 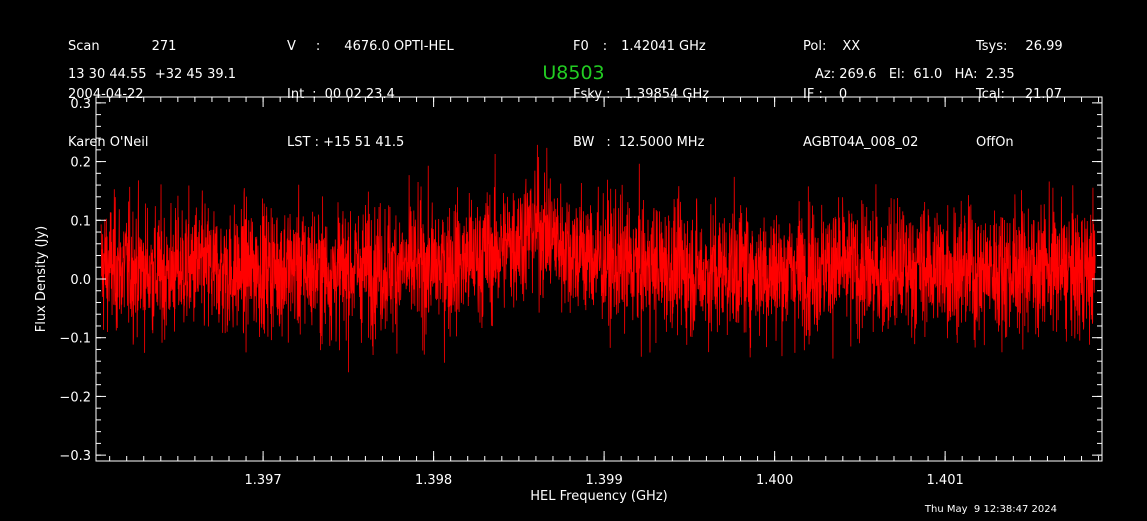 What do you see at coordinates (588, 94) in the screenshot?
I see `fsky-label: Fsky` at bounding box center [588, 94].